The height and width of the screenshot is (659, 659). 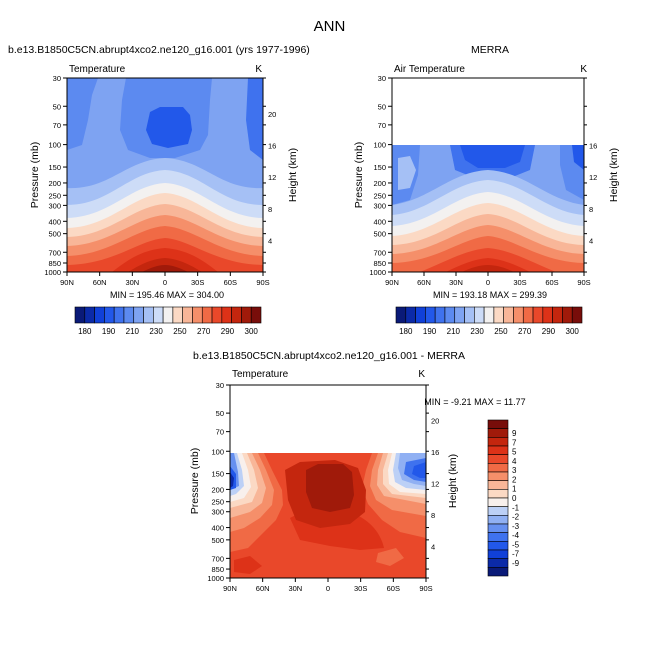 What do you see at coordinates (514, 442) in the screenshot?
I see `colorbar-label: 7` at bounding box center [514, 442].